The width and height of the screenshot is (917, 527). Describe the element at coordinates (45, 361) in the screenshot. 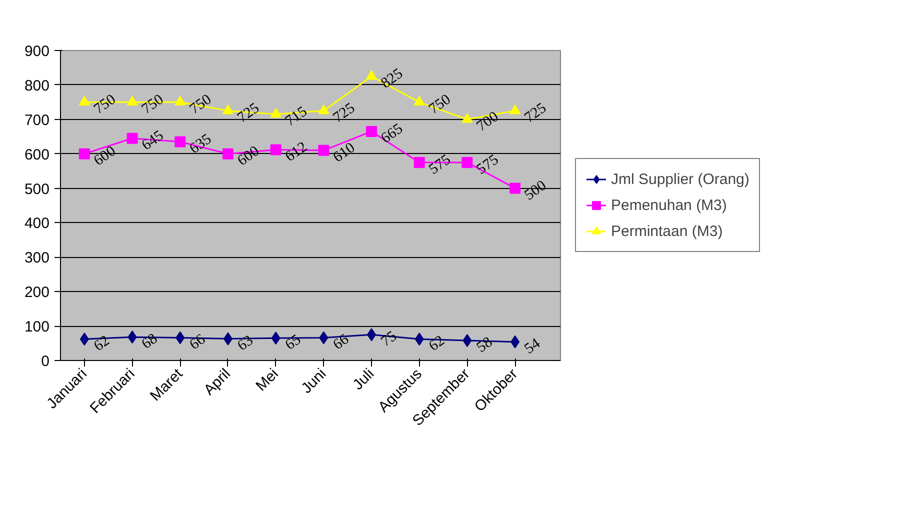

I see `y-tick-label: 0` at that location.